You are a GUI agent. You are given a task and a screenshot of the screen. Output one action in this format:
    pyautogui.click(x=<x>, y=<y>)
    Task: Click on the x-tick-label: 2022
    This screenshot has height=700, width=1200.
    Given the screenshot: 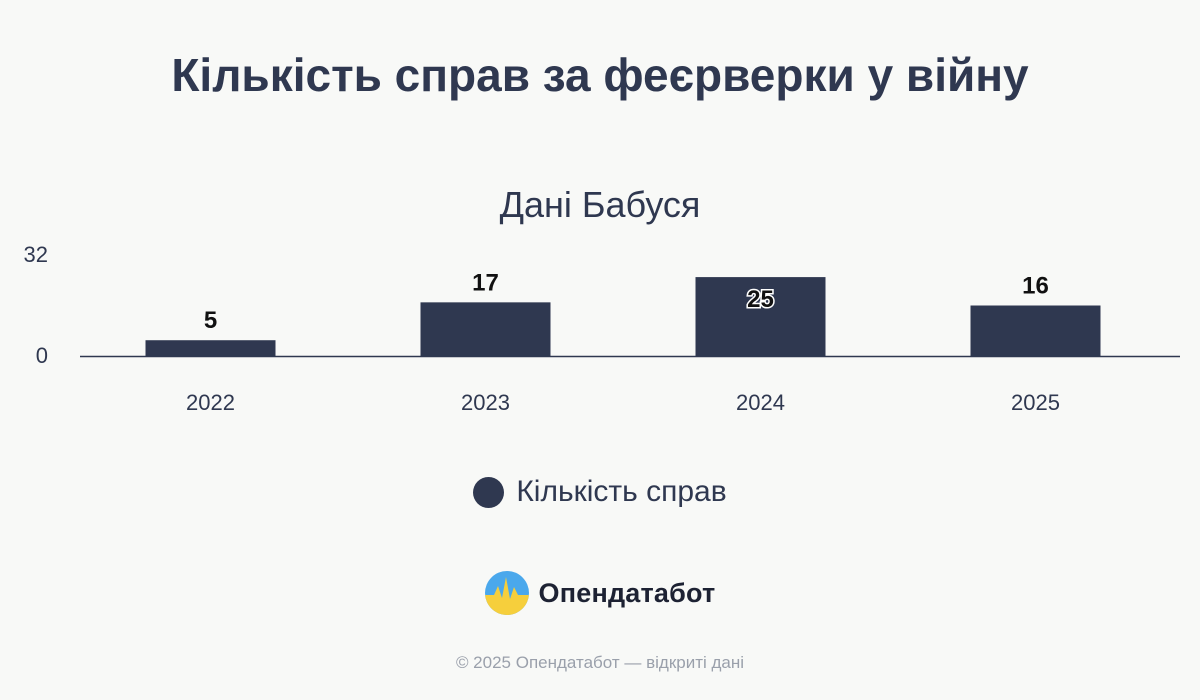 What is the action you would take?
    pyautogui.click(x=210, y=402)
    